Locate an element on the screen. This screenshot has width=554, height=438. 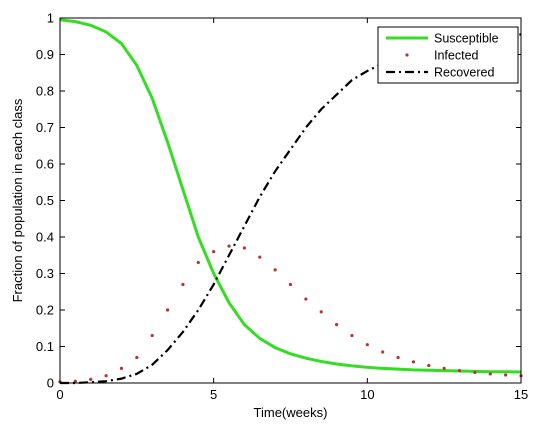
y-tick-label: 0.2 is located at coordinates (45, 310).